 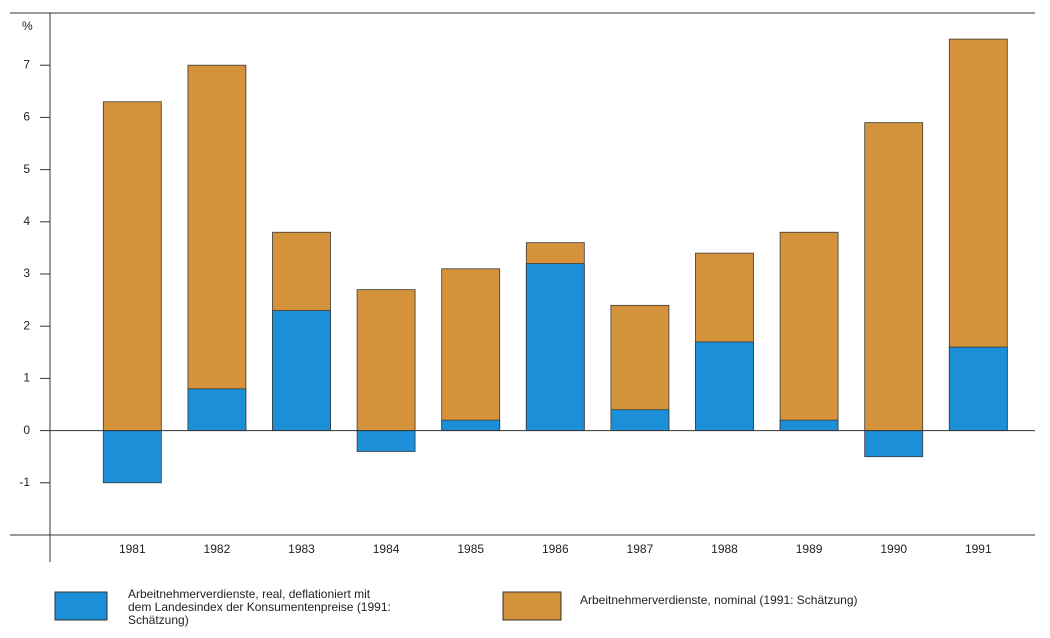 I want to click on legend-swatch-real, so click(x=81, y=606).